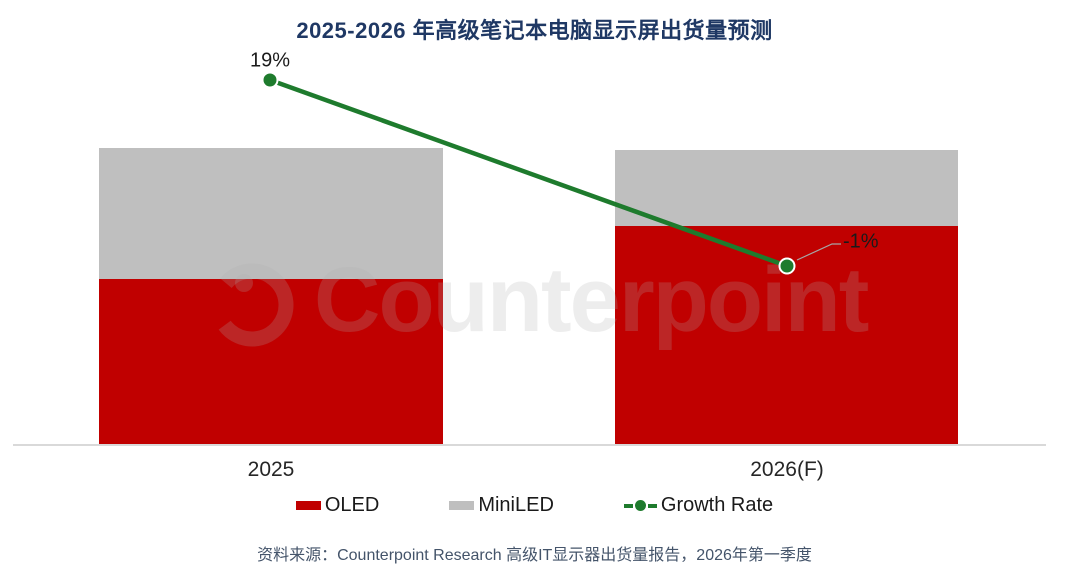 Image resolution: width=1069 pixels, height=577 pixels. What do you see at coordinates (308, 505) in the screenshot?
I see `oled-swatch-icon` at bounding box center [308, 505].